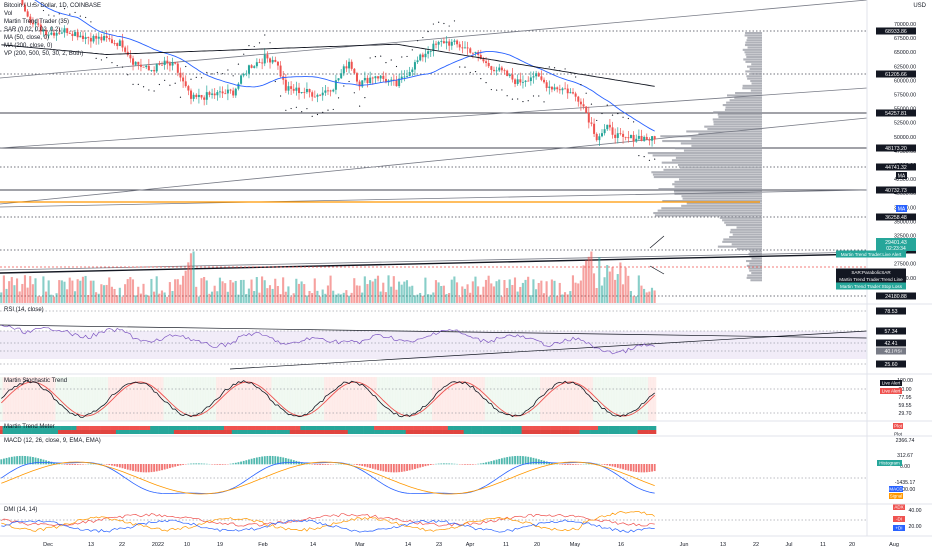  Describe the element at coordinates (24, 310) in the screenshot. I see `rsi-title: RSI (14, close)` at that location.